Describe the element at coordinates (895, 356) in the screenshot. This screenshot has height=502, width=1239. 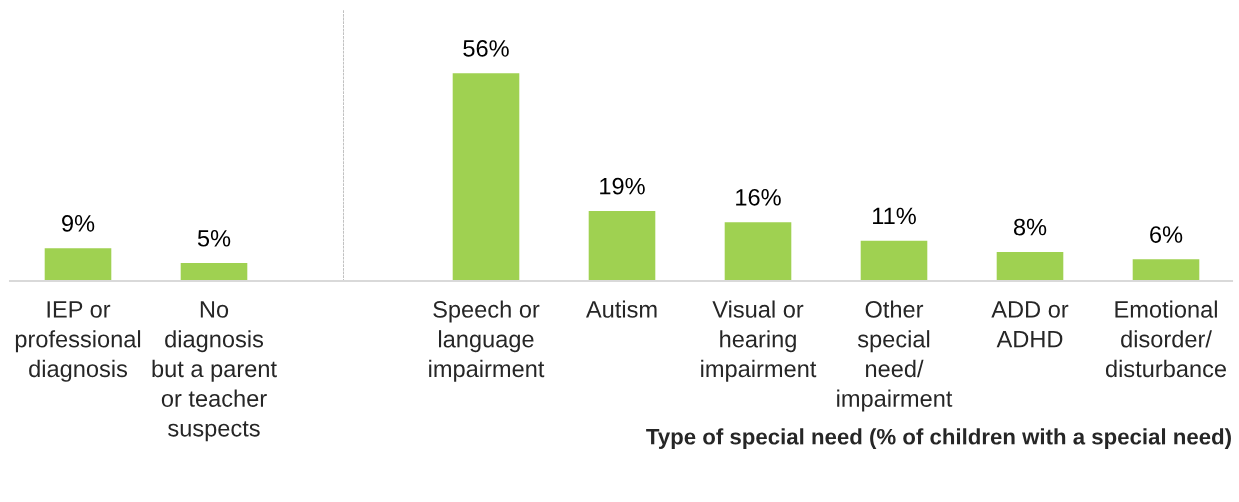
I see `x-tick-label: Other special need/ impairment` at that location.